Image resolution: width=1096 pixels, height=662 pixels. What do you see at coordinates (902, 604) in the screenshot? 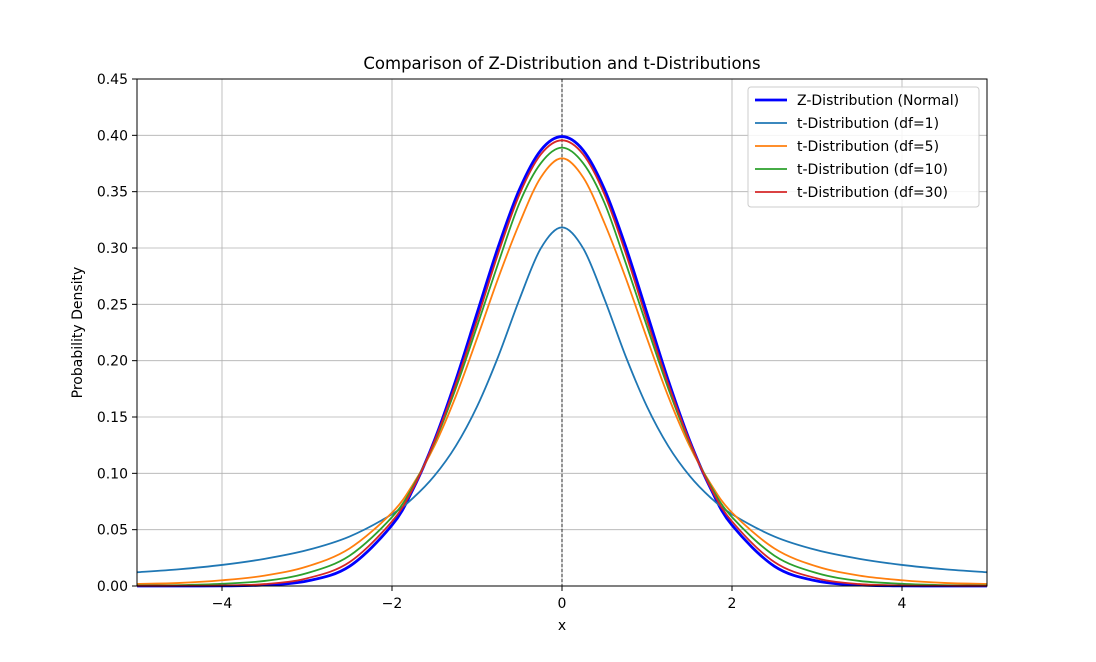
I see `x-tick-label: 4` at bounding box center [902, 604].